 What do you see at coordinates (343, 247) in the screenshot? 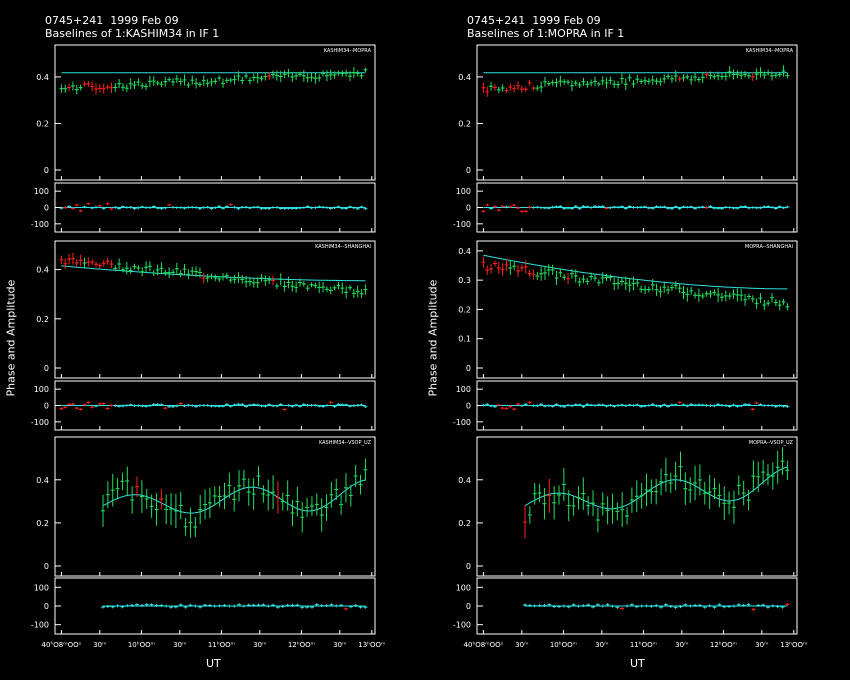
I see `baseline-label: KASHIM34--SHANGHAI` at bounding box center [343, 247].